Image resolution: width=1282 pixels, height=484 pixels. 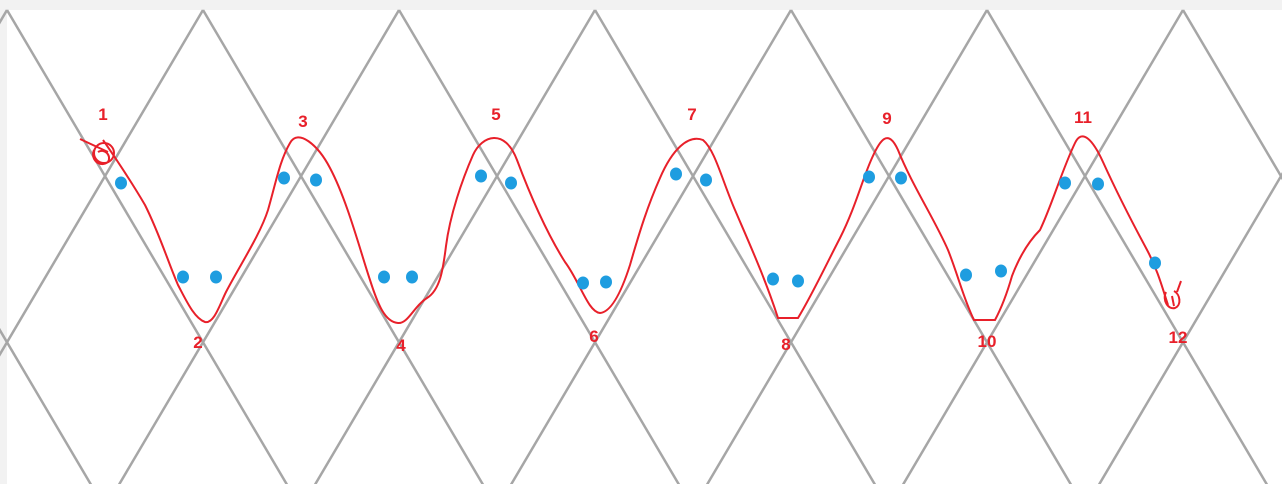 I want to click on point-label-1: 1, so click(x=102, y=114).